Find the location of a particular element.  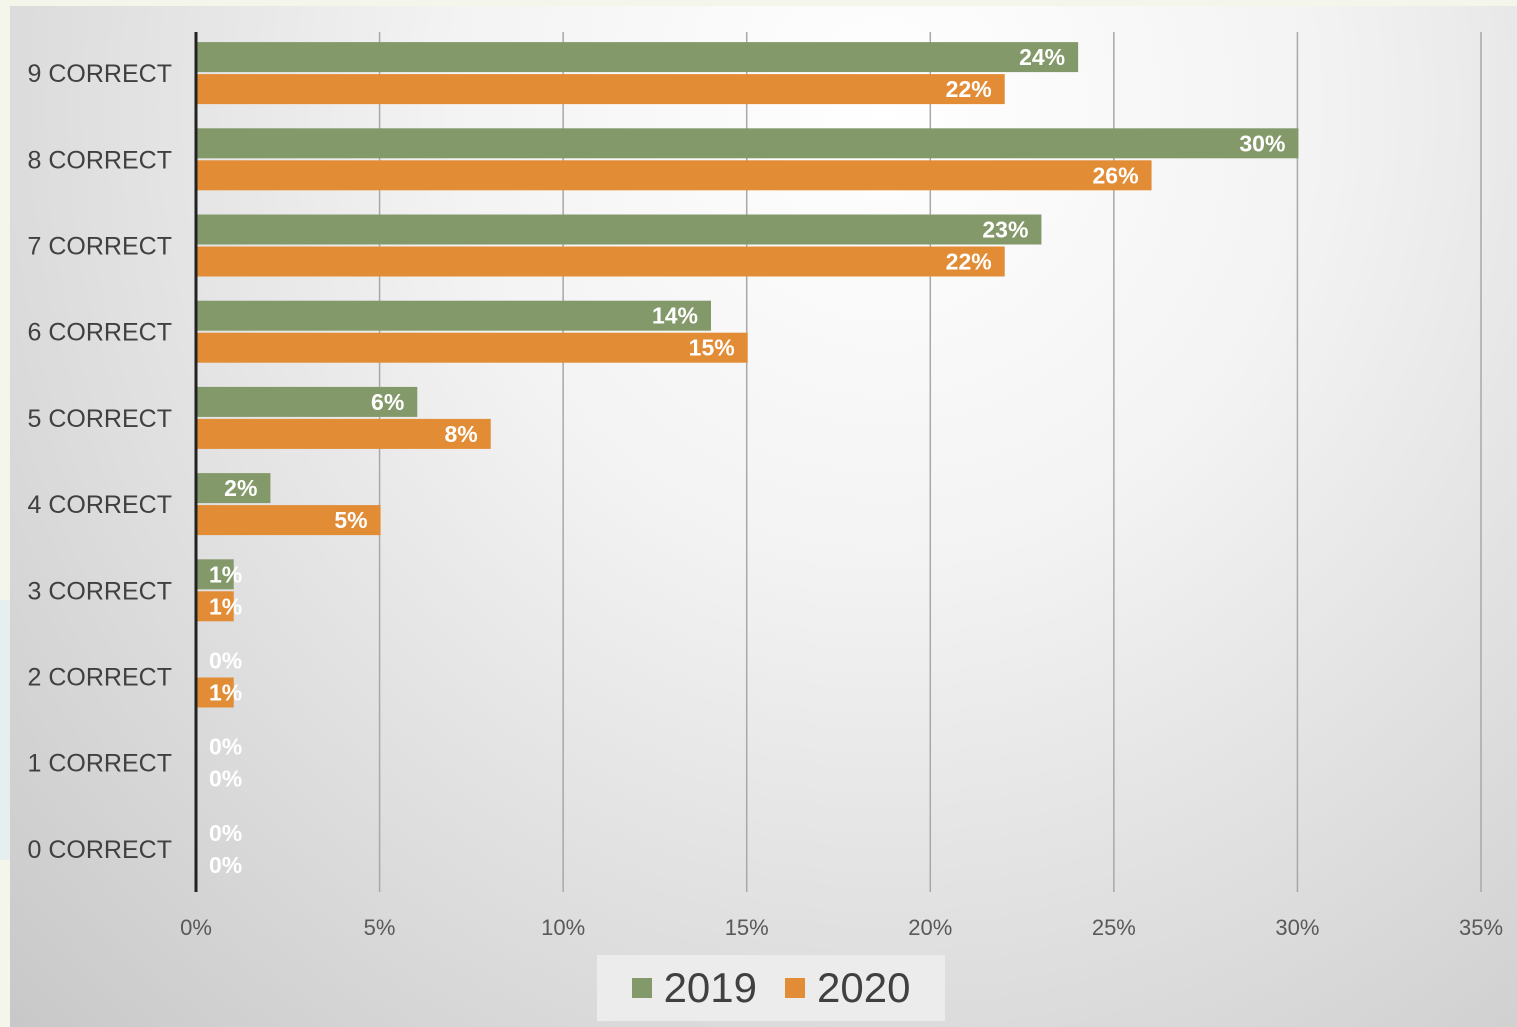

x-tick-label: 25% is located at coordinates (1114, 927).